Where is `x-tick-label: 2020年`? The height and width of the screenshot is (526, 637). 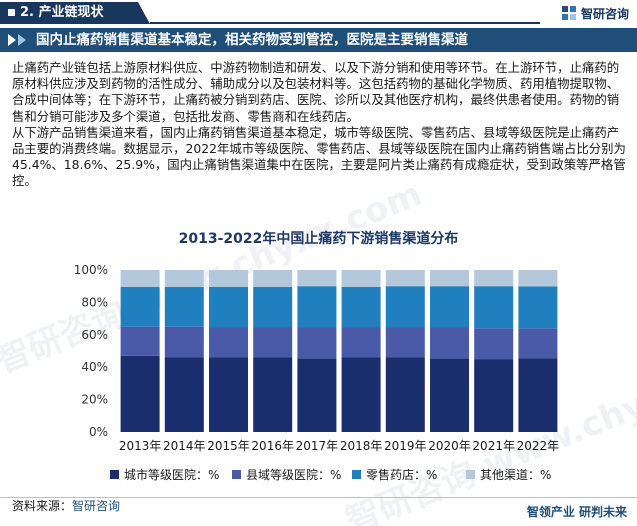 x-tick-label: 2020年 is located at coordinates (449, 446).